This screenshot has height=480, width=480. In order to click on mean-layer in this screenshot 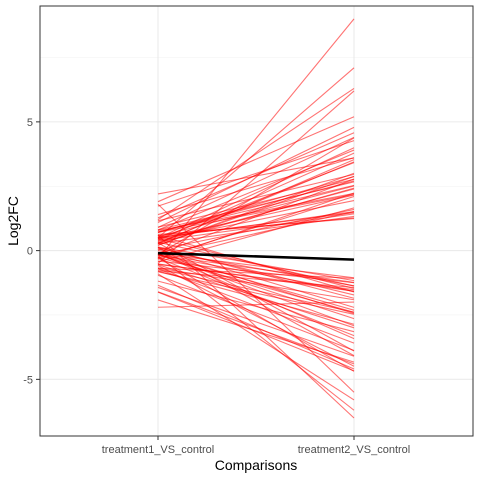, I will do `click(256, 256)`.